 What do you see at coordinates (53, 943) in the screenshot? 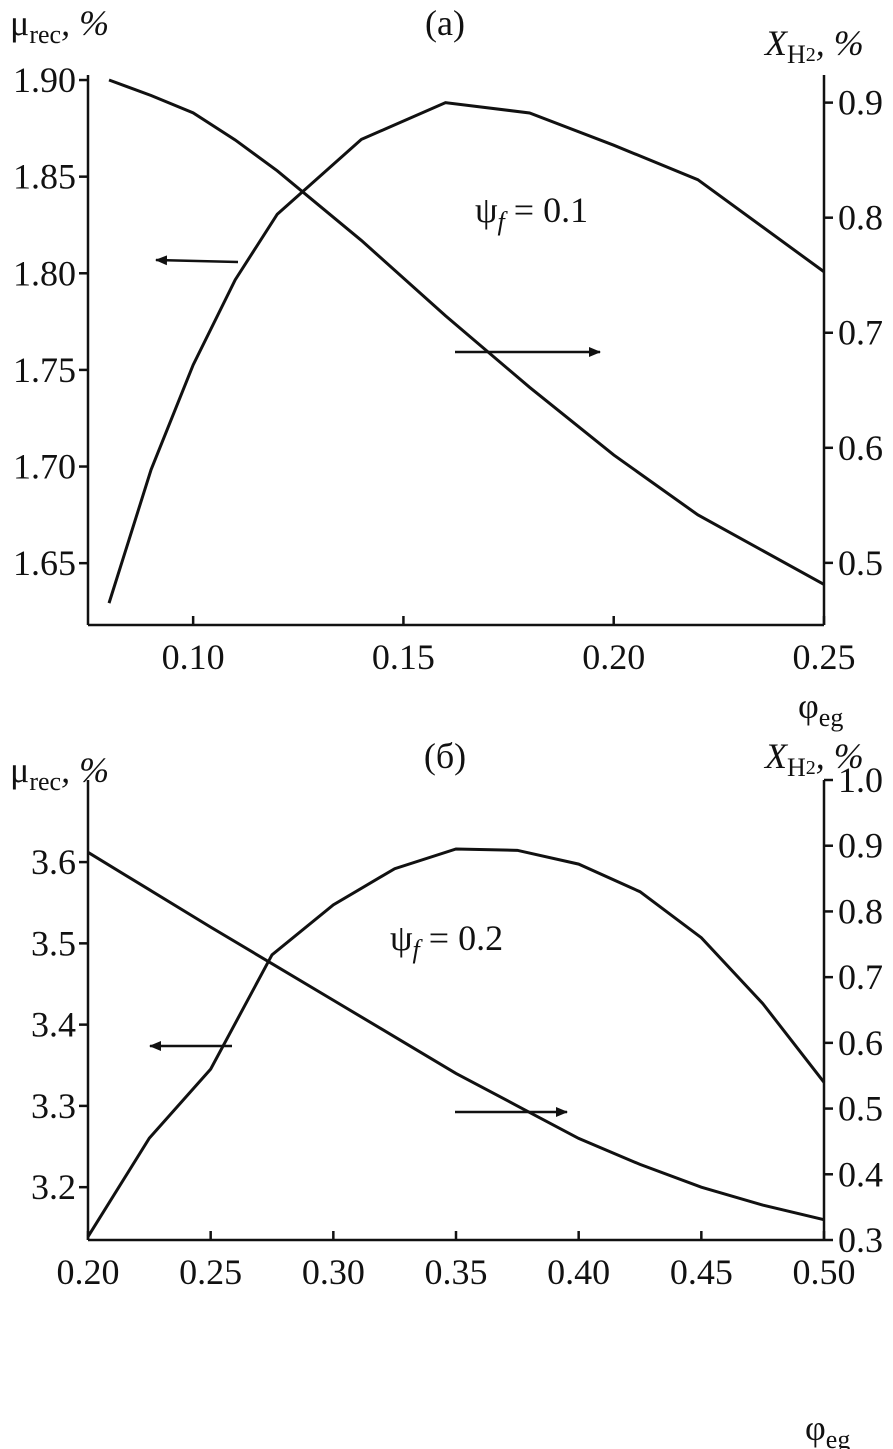
I see `y-tick-label: 3.5` at bounding box center [53, 943].